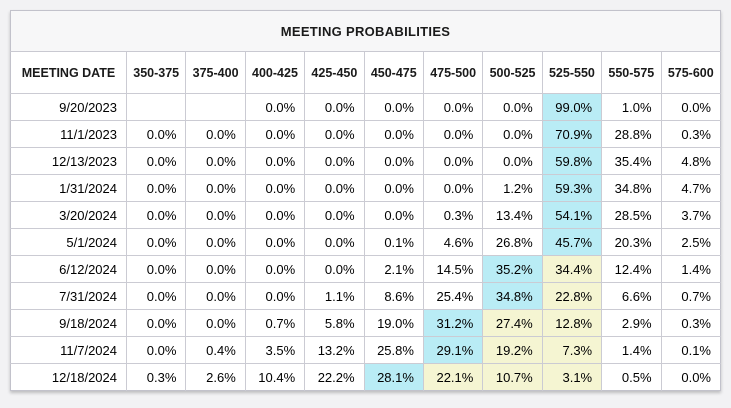 The image size is (731, 408). I want to click on probability-cell: 28.5%, so click(631, 215).